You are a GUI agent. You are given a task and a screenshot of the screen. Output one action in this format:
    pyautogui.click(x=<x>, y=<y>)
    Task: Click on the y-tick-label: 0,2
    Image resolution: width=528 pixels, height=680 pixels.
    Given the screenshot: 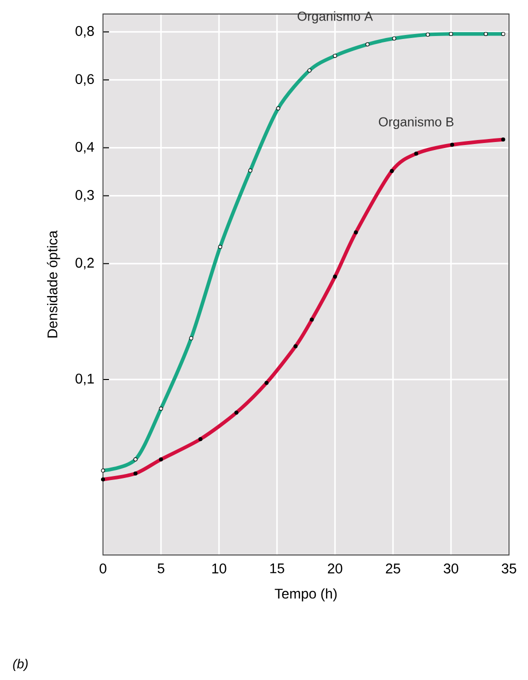 What is the action you would take?
    pyautogui.click(x=85, y=264)
    